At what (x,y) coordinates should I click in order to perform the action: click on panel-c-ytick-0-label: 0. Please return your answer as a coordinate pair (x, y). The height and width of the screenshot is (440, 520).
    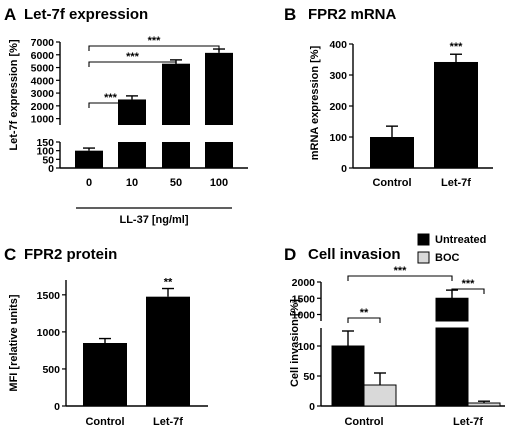
    Looking at the image, I should click on (57, 407).